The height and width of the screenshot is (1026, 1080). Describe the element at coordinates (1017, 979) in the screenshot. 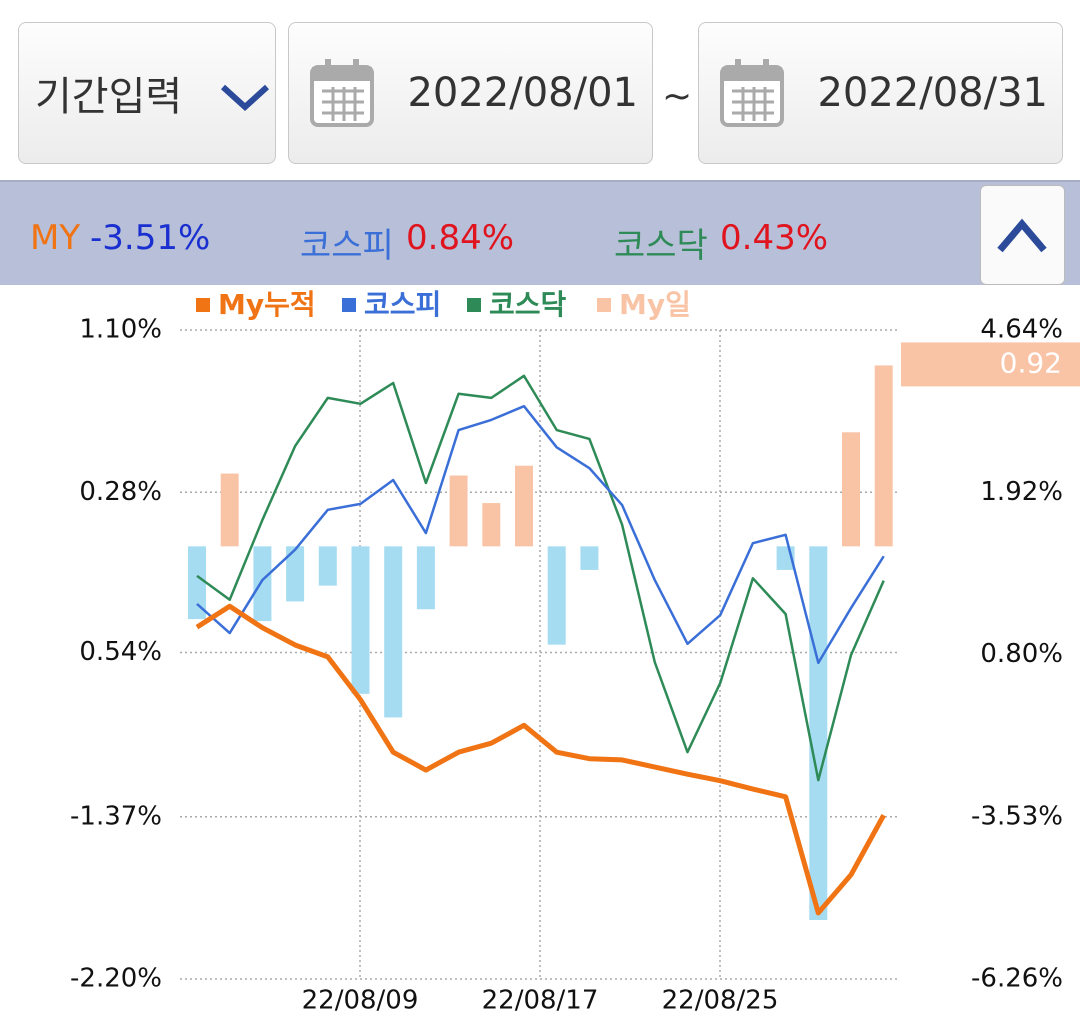

I see `y2-tick-label: -6.26%` at that location.